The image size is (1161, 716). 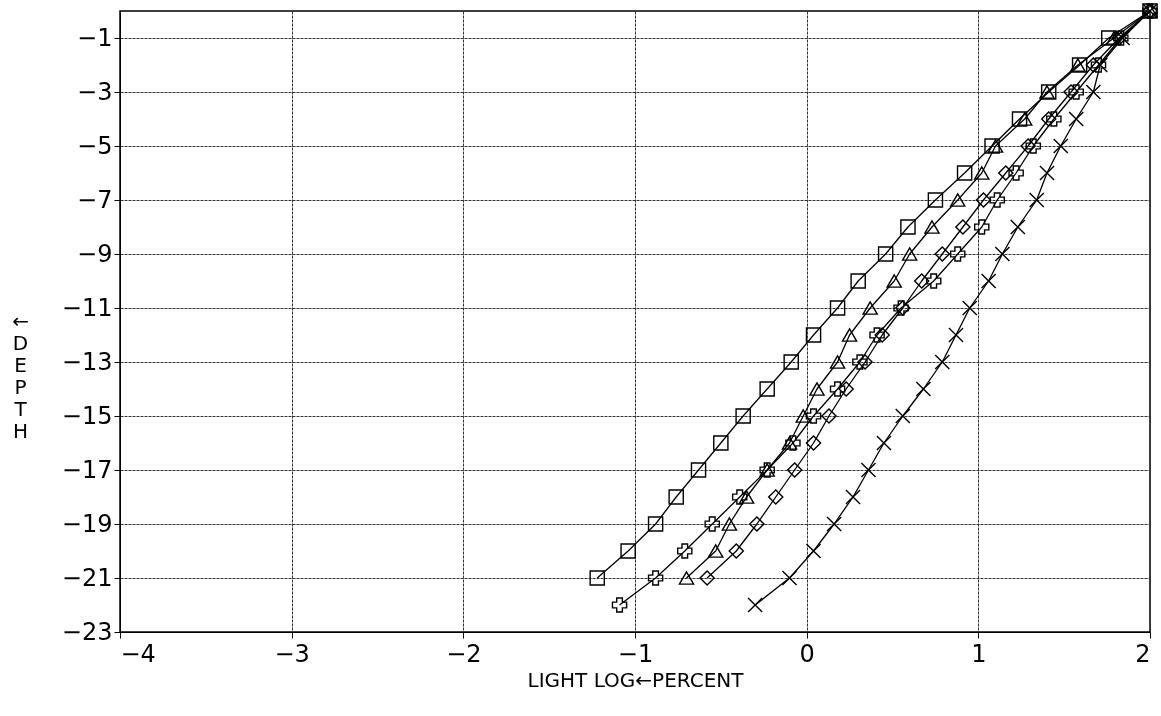 I want to click on y-tick-label: −15, so click(x=87, y=415).